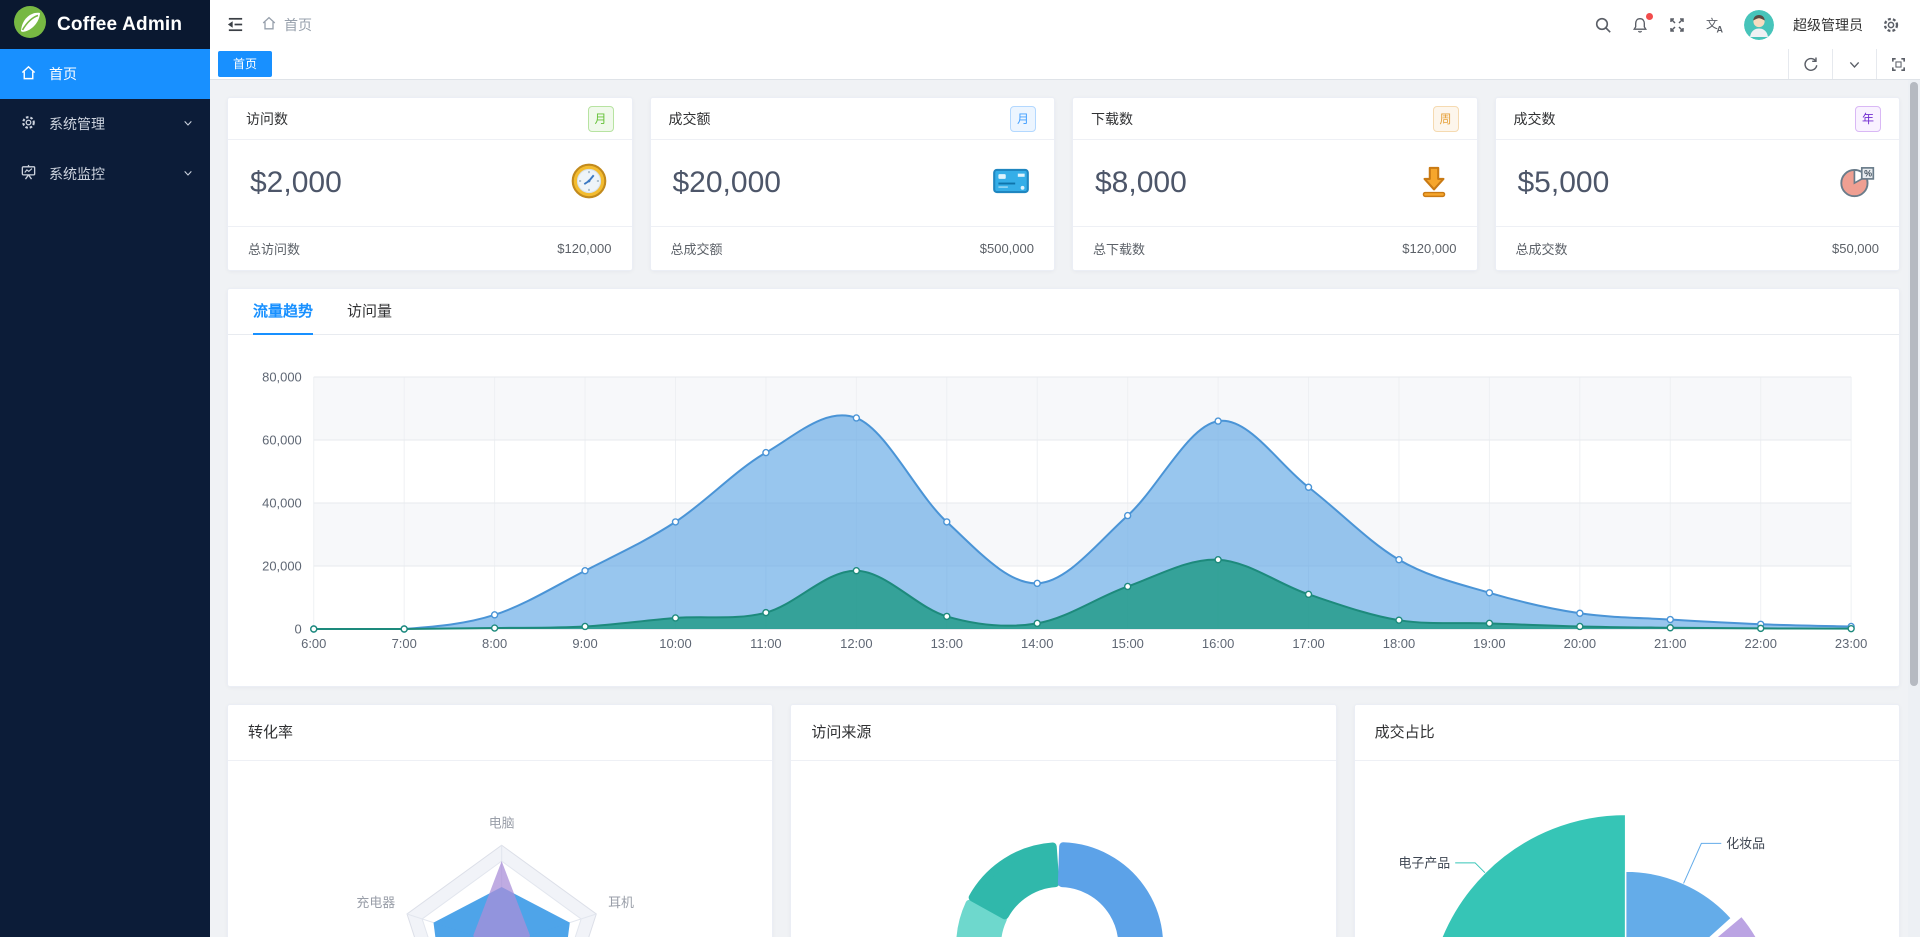  I want to click on segment-teal, so click(1014, 881).